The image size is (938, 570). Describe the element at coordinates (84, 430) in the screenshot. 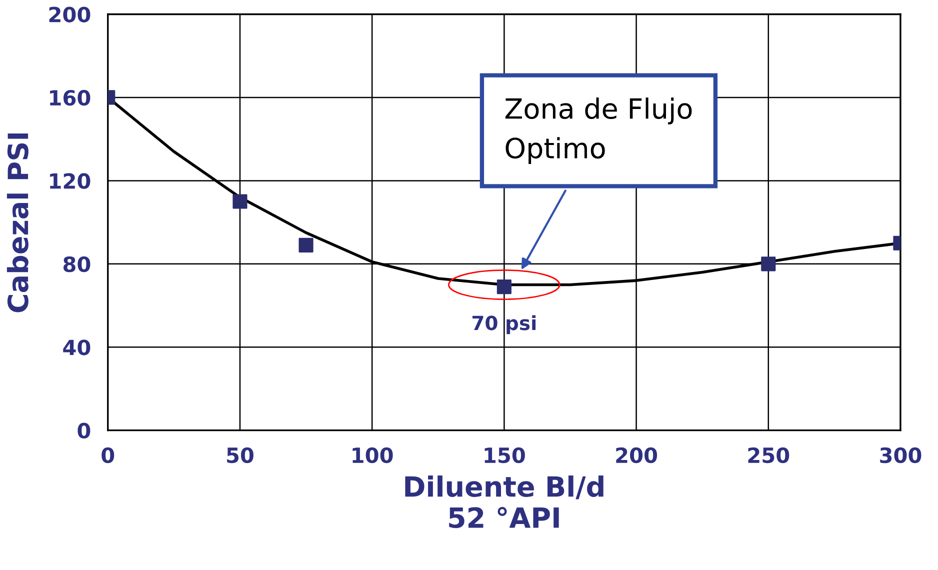

I see `y-tick-label: 0` at that location.